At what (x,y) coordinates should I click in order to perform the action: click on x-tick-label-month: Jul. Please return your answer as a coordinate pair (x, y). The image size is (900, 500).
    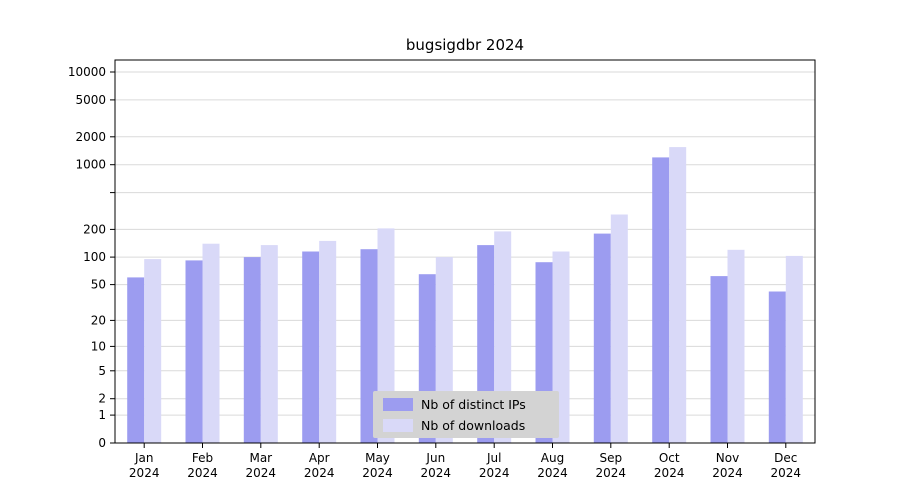
    Looking at the image, I should click on (493, 458).